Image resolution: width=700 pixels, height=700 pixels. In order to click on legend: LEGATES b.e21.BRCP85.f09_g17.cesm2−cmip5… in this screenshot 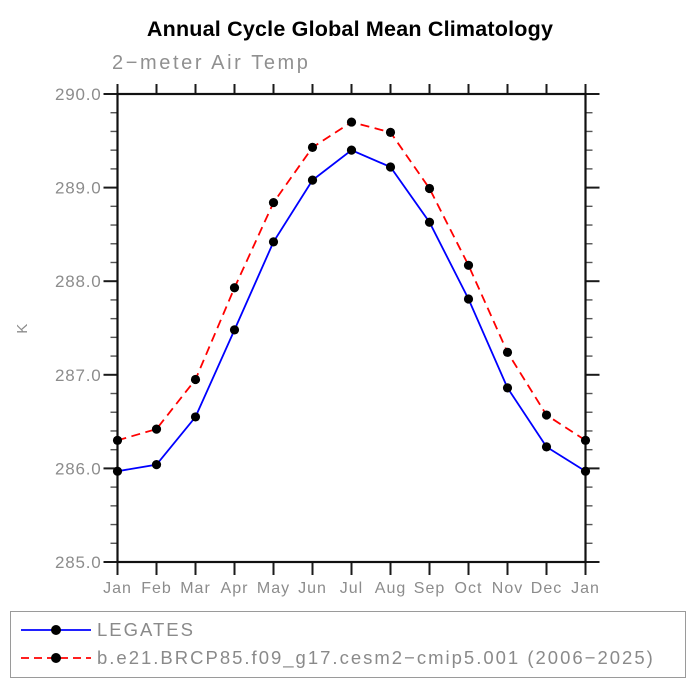, I will do `click(348, 644)`.